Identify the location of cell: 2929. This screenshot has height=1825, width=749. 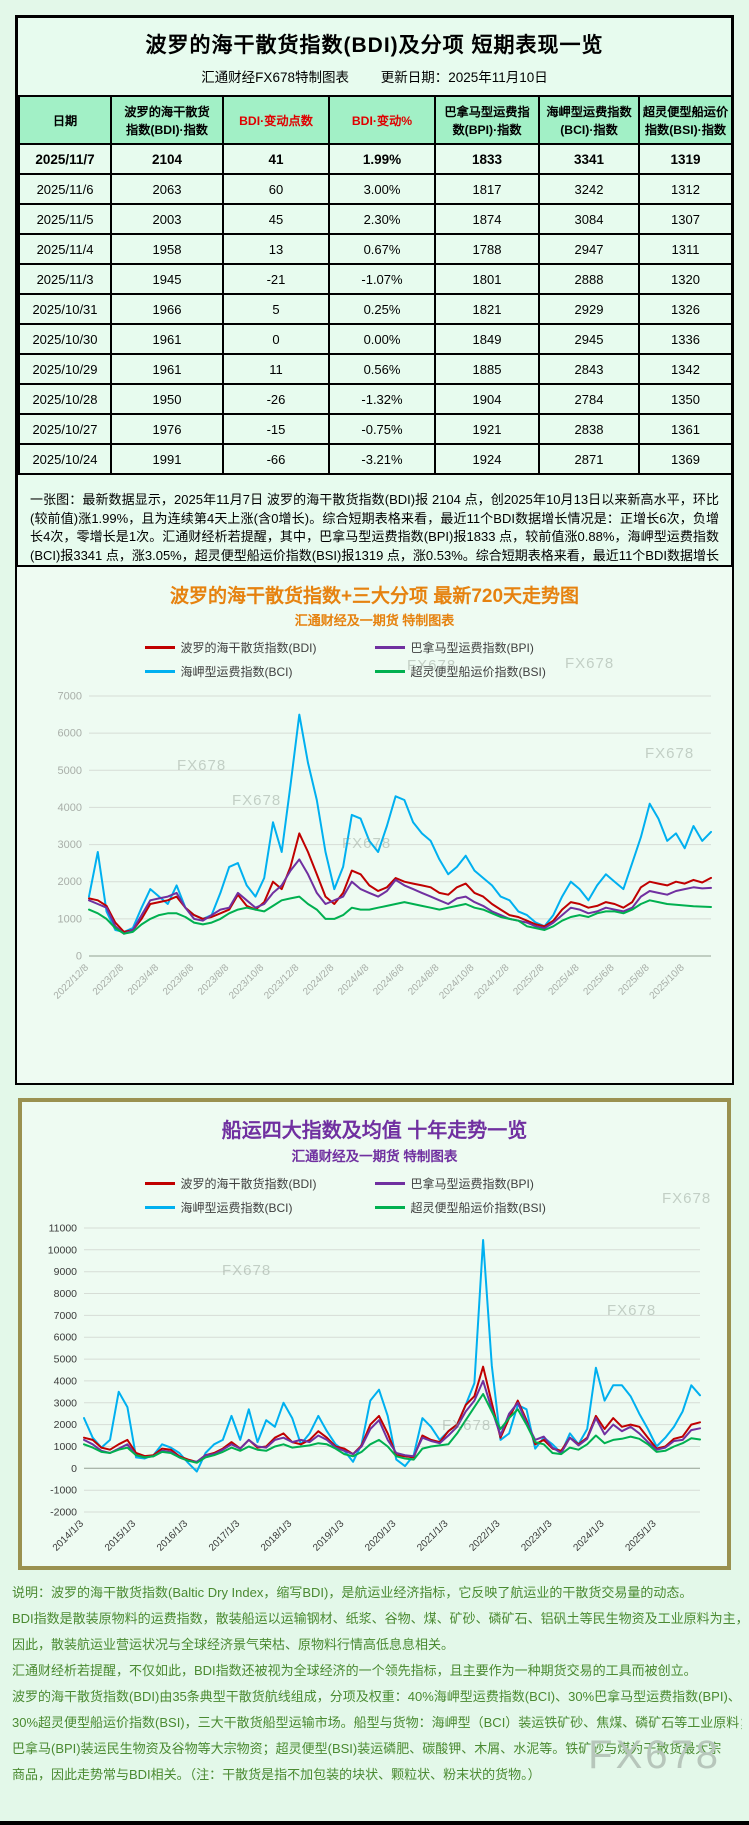
(589, 309).